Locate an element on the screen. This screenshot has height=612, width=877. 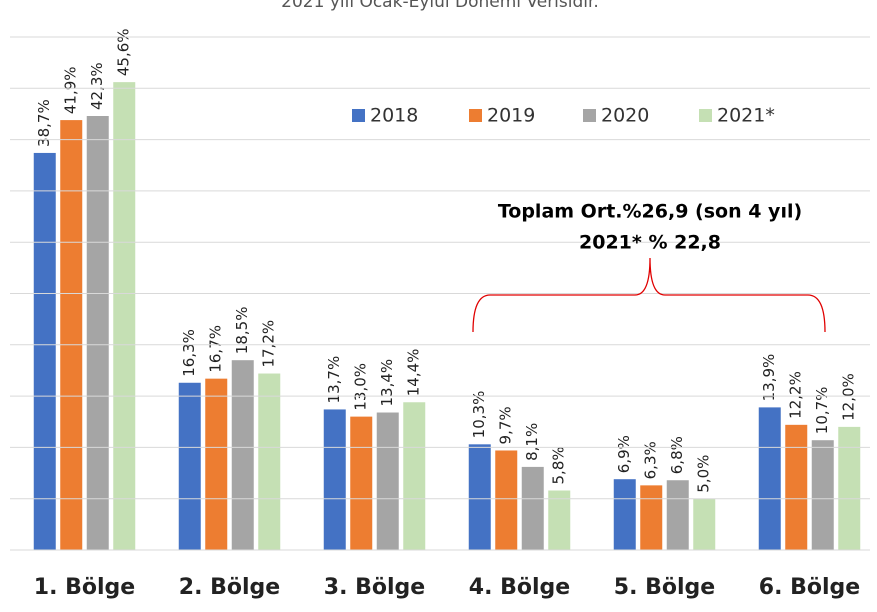
data-label: 14,4% is located at coordinates (414, 373).